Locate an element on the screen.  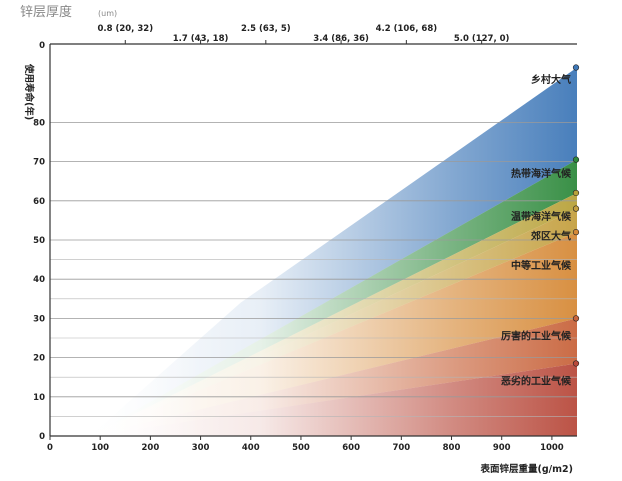
top-tick-label-zero: 0 is located at coordinates (42, 46).